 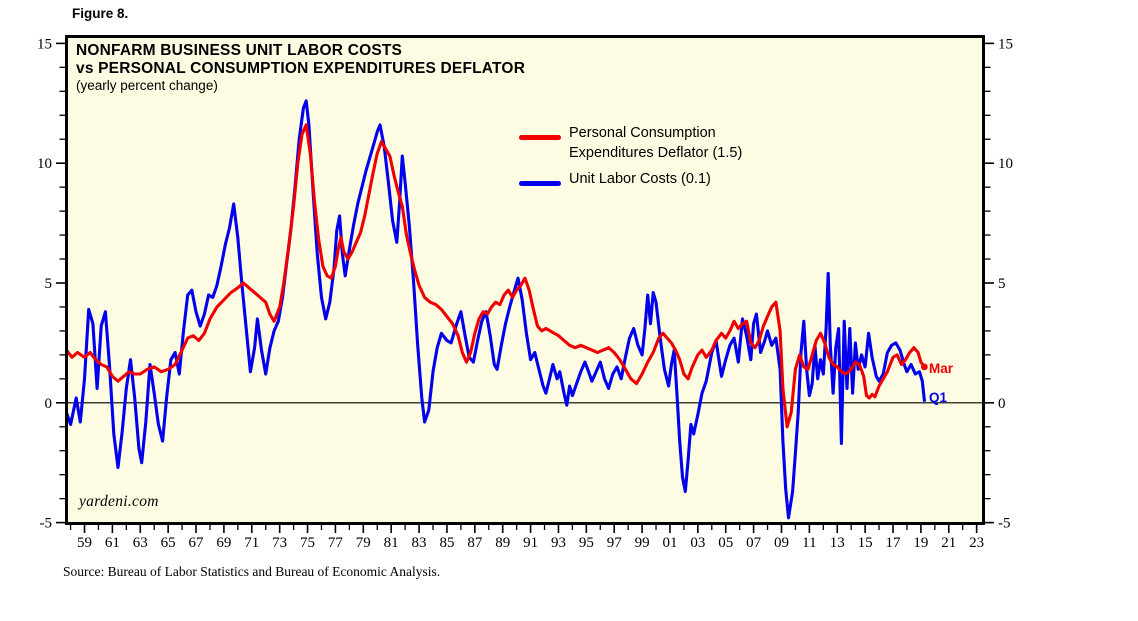 What do you see at coordinates (725, 543) in the screenshot?
I see `x-tick-label: 05` at bounding box center [725, 543].